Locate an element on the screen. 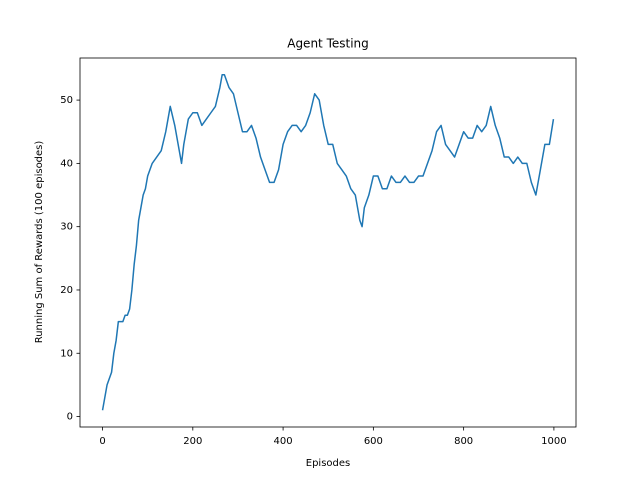 The image size is (640, 480). x-tick-label: 0 is located at coordinates (102, 441).